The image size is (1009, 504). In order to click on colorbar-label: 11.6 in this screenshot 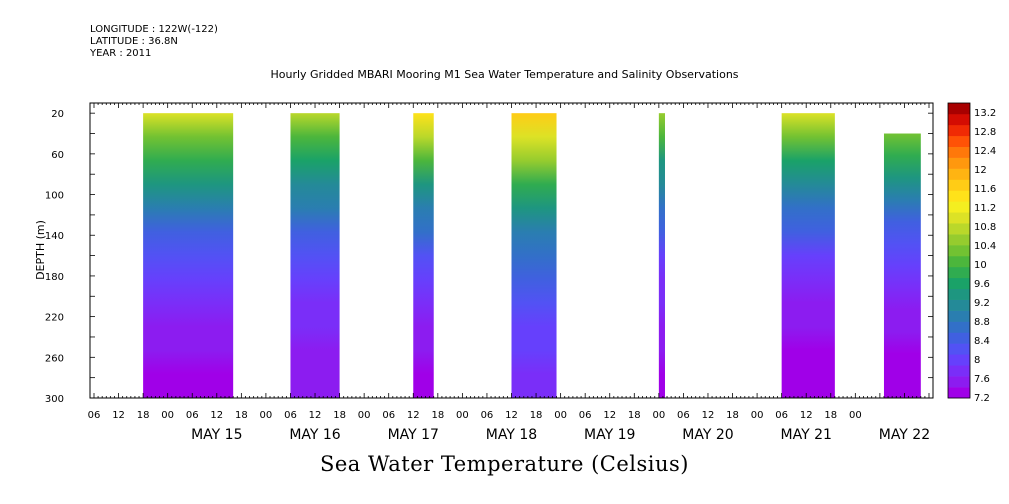, I will do `click(985, 189)`.